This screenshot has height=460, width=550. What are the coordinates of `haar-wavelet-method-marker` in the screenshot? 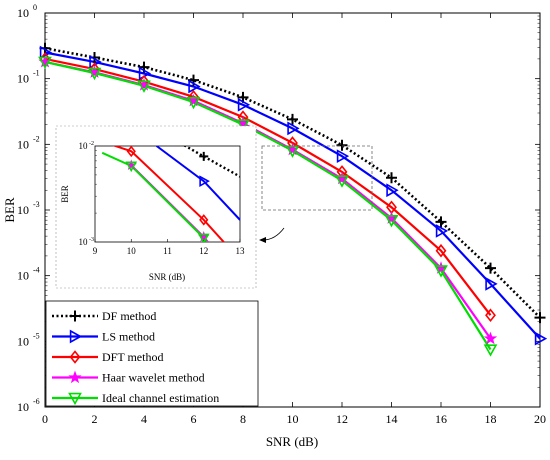 It's located at (490, 338).